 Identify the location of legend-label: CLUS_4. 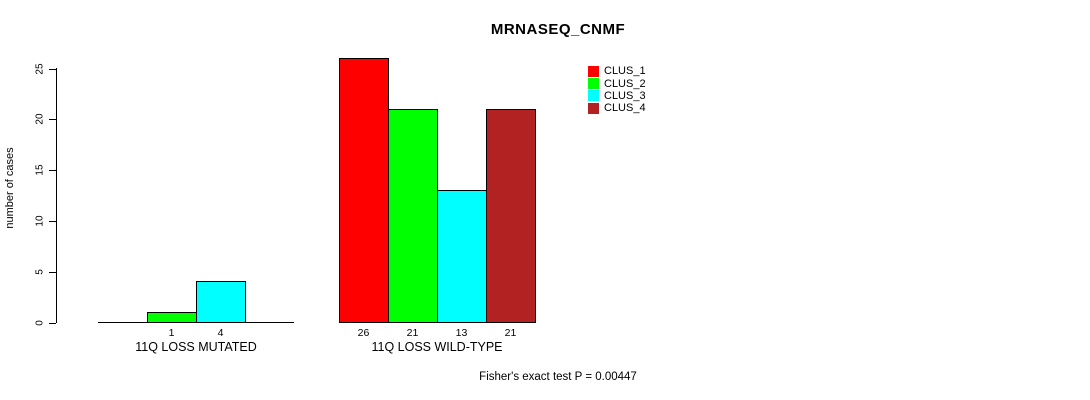
(625, 108).